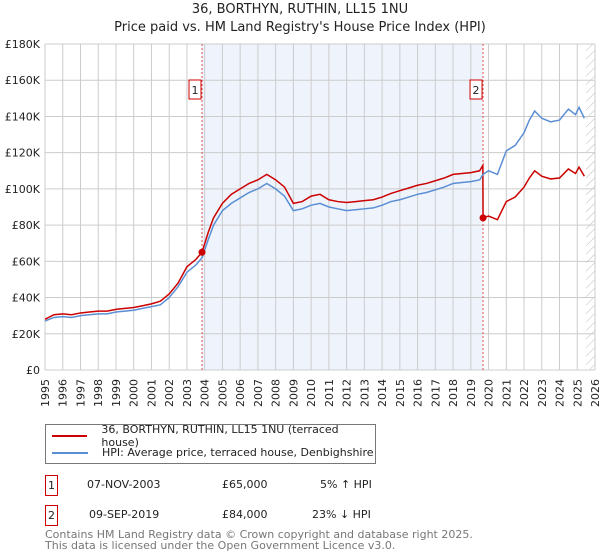 This screenshot has width=600, height=560. What do you see at coordinates (341, 514) in the screenshot?
I see `transaction-hpi: 23% ↓ HPI` at bounding box center [341, 514].